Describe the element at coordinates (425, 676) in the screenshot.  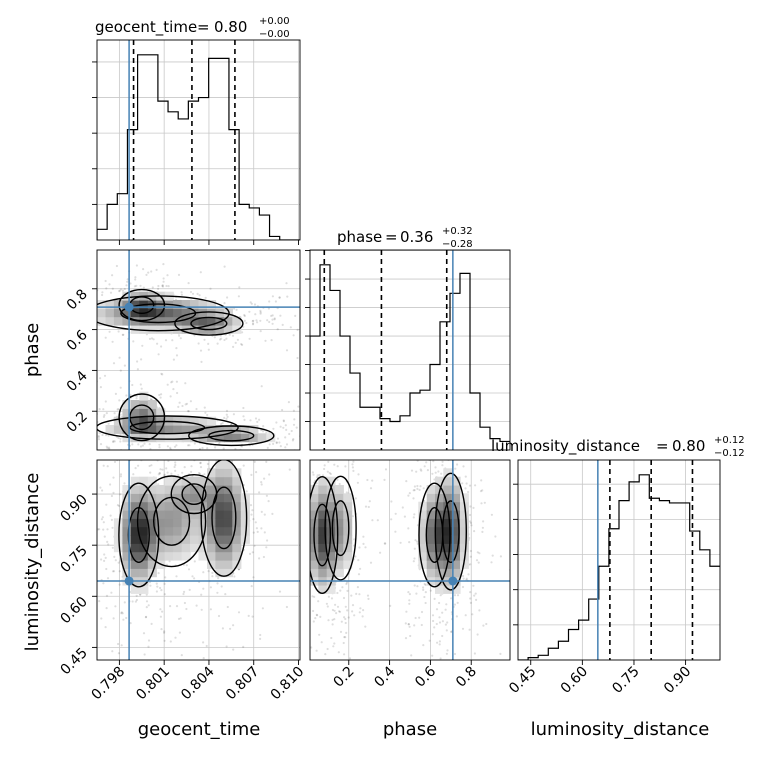
I see `x-tick-label-phase: 0.6` at that location.